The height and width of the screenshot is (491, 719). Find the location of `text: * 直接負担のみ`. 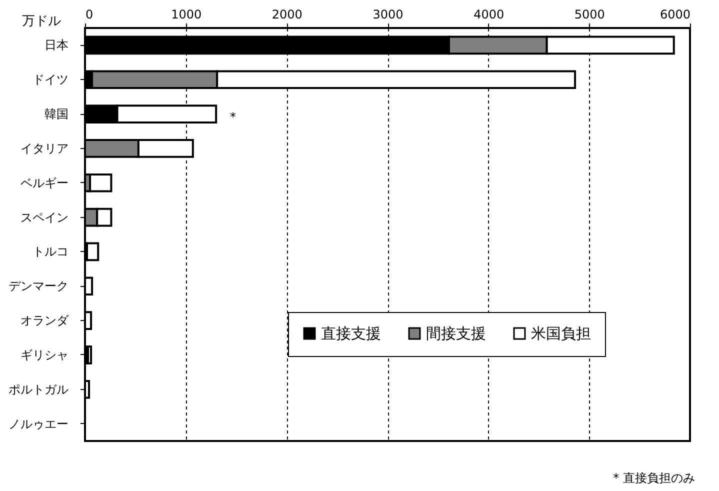

text: * 直接負担のみ is located at coordinates (654, 478).